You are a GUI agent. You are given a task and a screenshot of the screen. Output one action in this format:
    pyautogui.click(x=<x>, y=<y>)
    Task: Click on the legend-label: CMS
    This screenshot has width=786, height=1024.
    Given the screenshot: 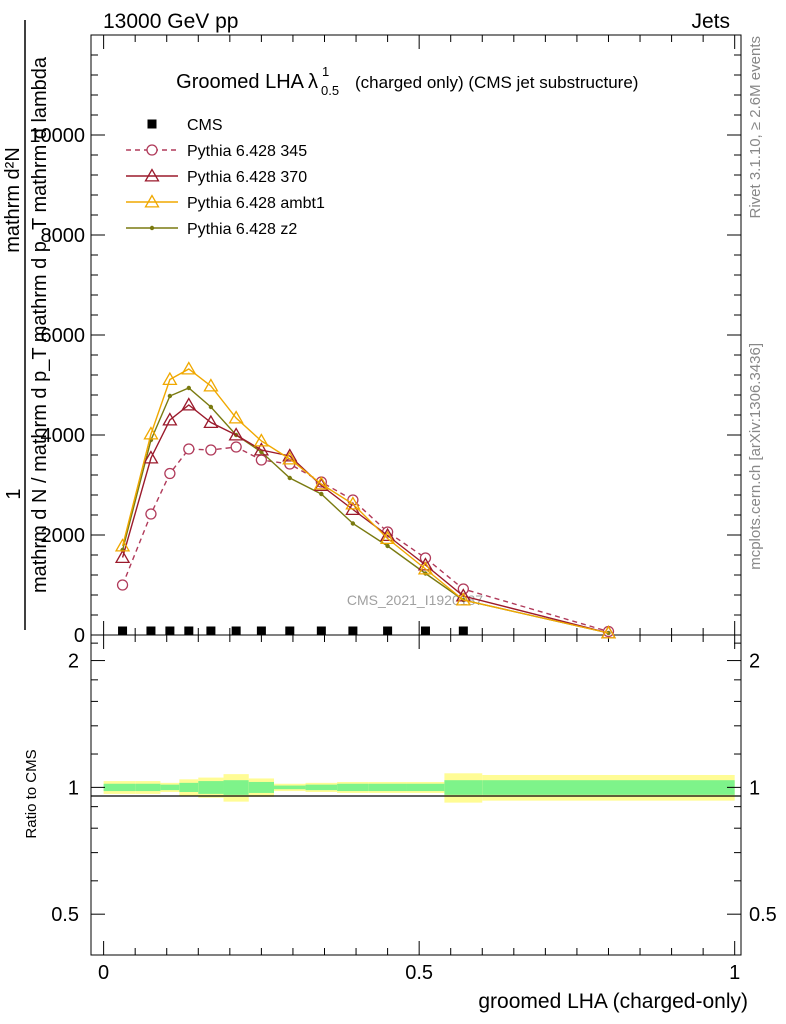 What is the action you would take?
    pyautogui.click(x=205, y=125)
    